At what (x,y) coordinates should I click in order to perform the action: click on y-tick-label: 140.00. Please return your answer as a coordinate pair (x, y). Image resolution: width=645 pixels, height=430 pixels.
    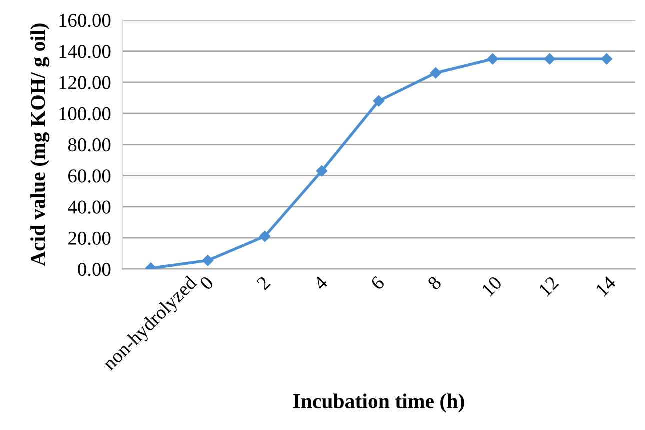
    Looking at the image, I should click on (85, 51).